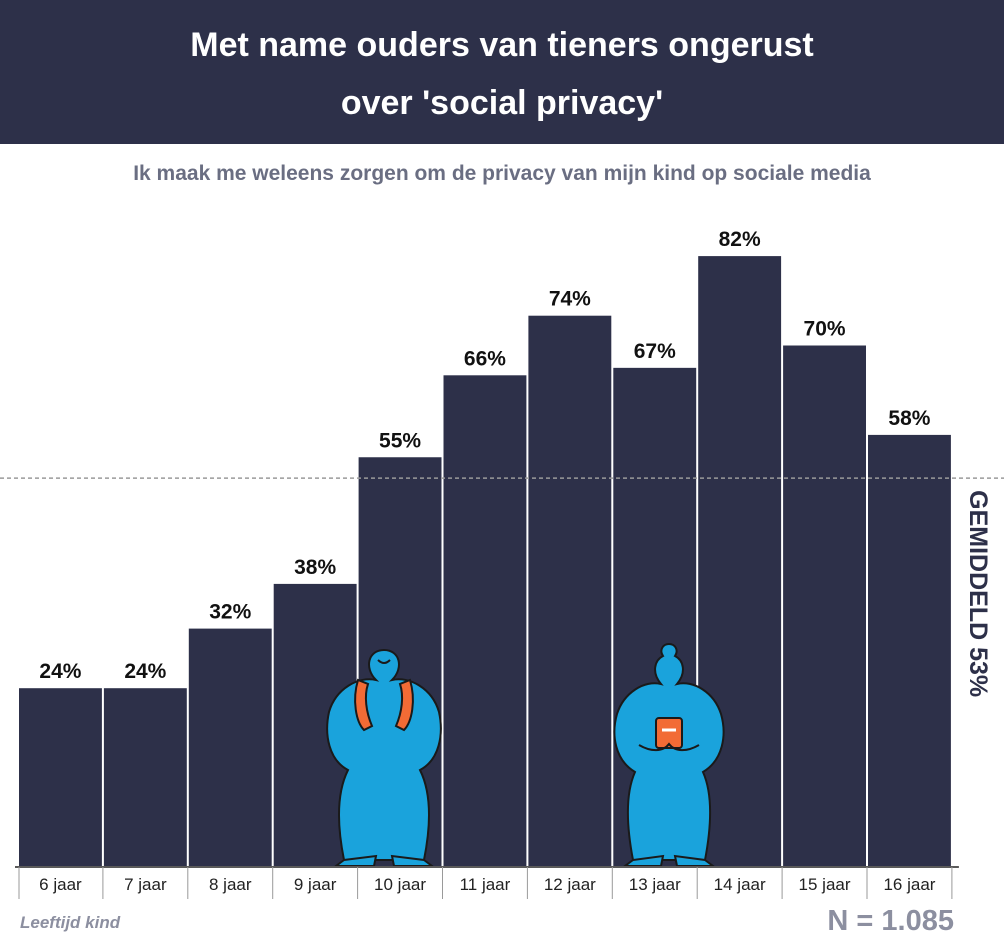 The width and height of the screenshot is (1004, 949). Describe the element at coordinates (909, 650) in the screenshot. I see `bar-16-jaar` at that location.